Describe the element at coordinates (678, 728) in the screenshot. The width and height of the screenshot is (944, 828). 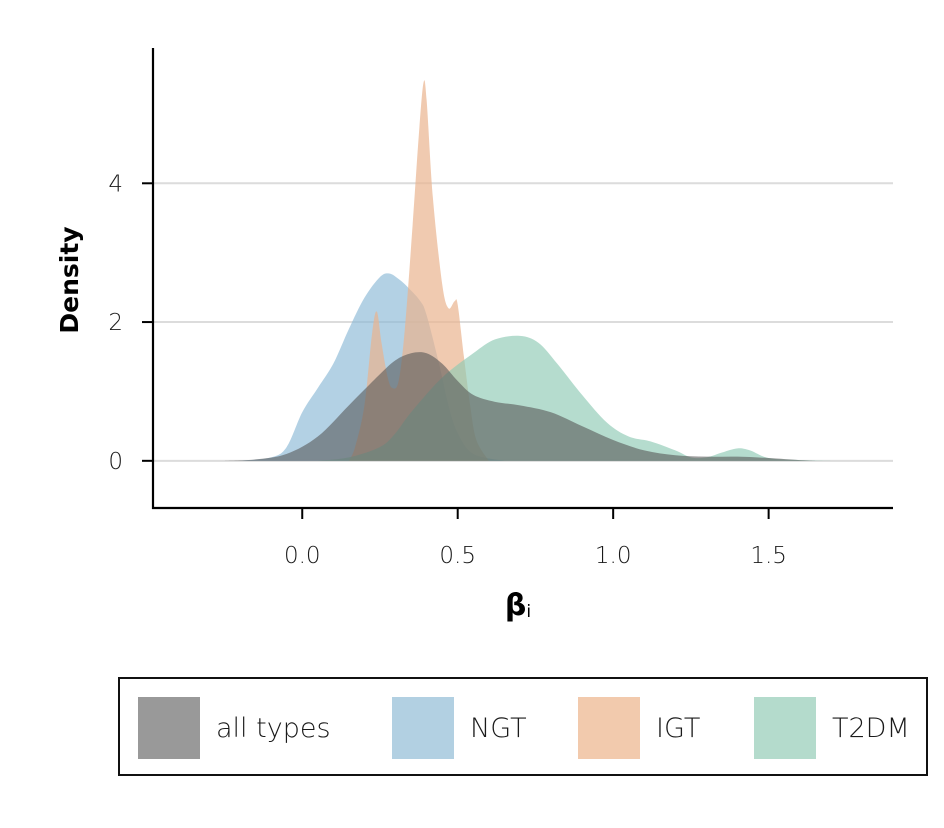
I see `legend-label: IGT` at that location.